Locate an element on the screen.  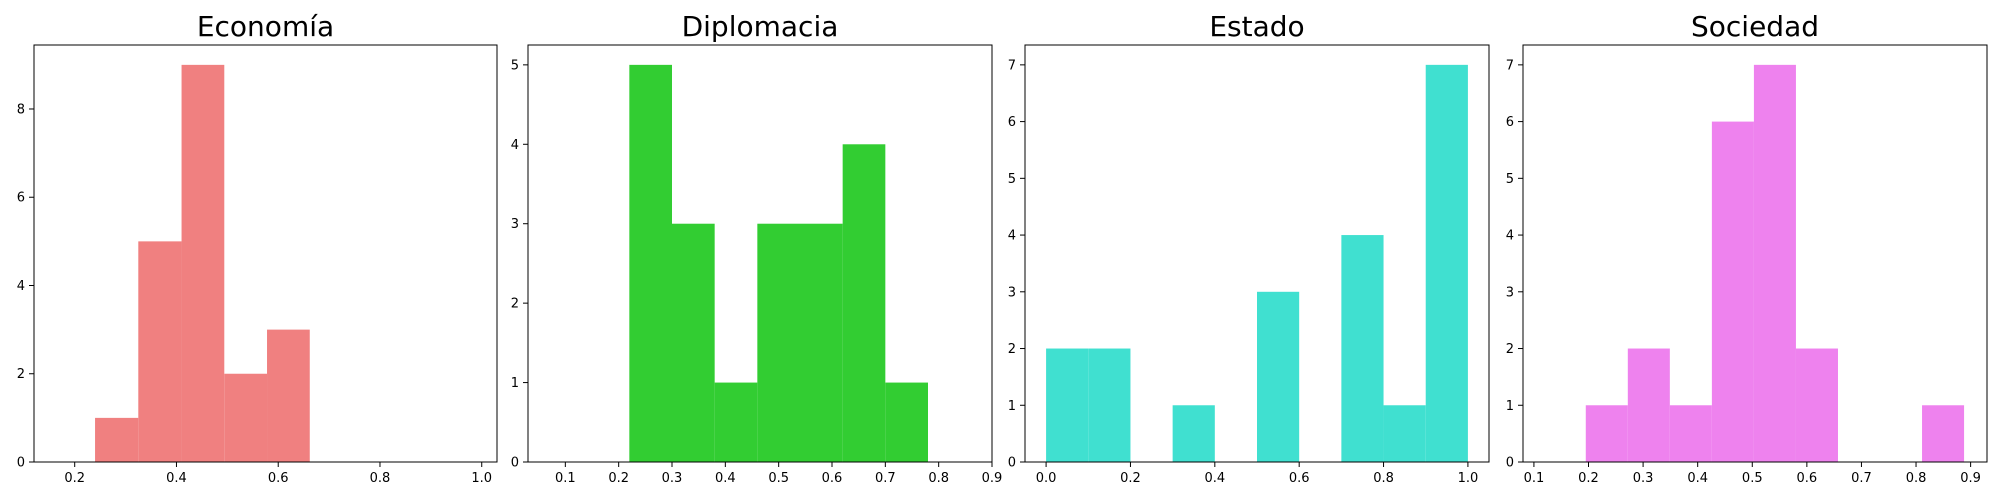
panel-title: Economía is located at coordinates (265, 26).